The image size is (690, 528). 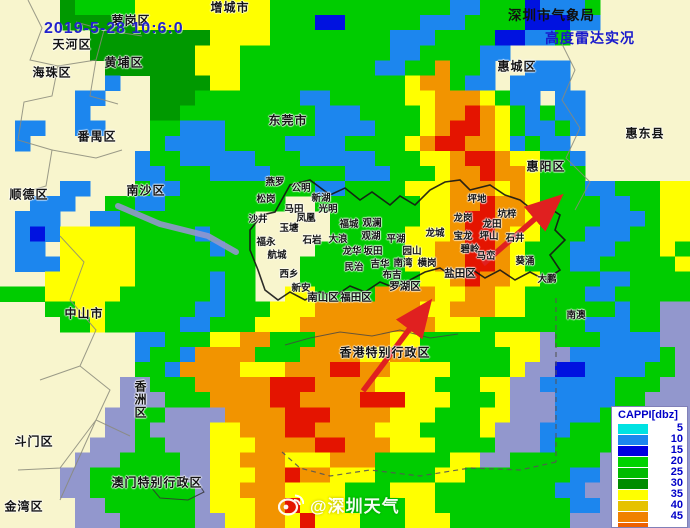 I want to click on legend-value: 5, so click(x=679, y=428).